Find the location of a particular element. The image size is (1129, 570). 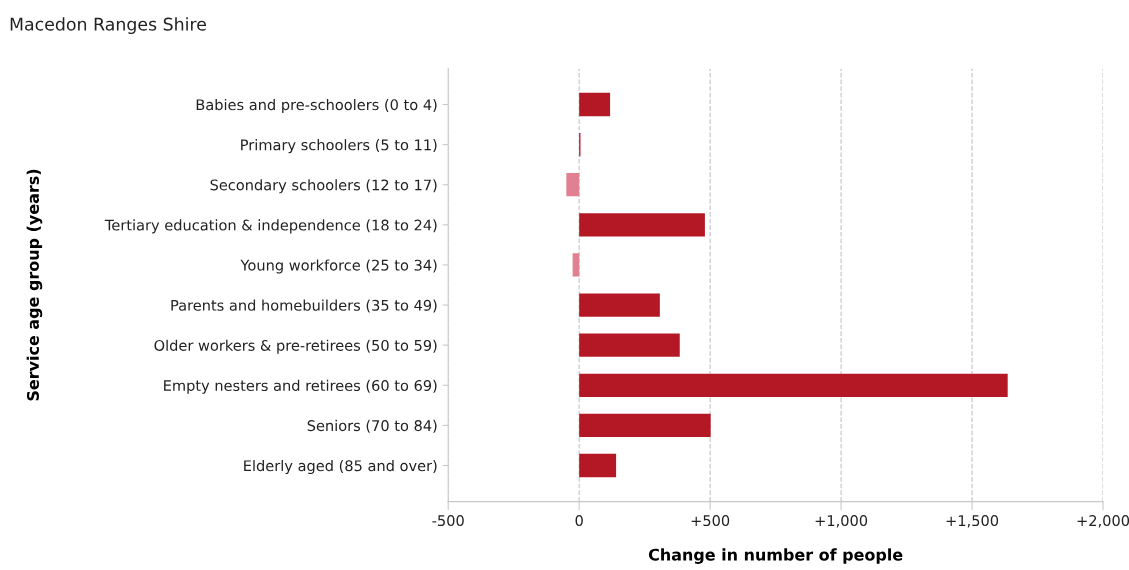

x-tick-label: 0 is located at coordinates (579, 521).